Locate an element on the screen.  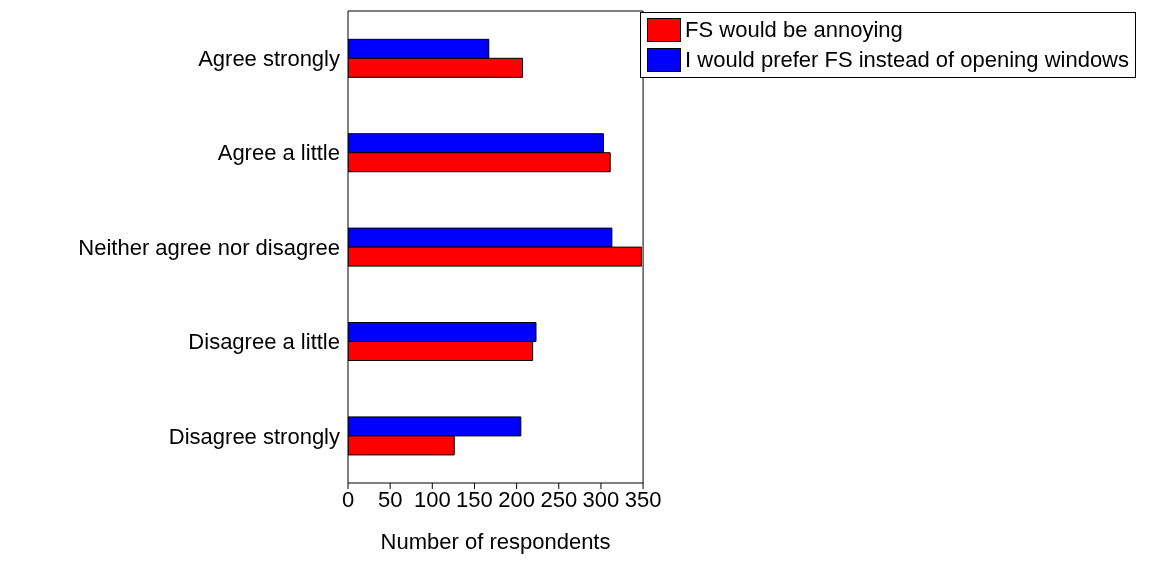
y-tick-label: Agree strongly is located at coordinates (269, 59).